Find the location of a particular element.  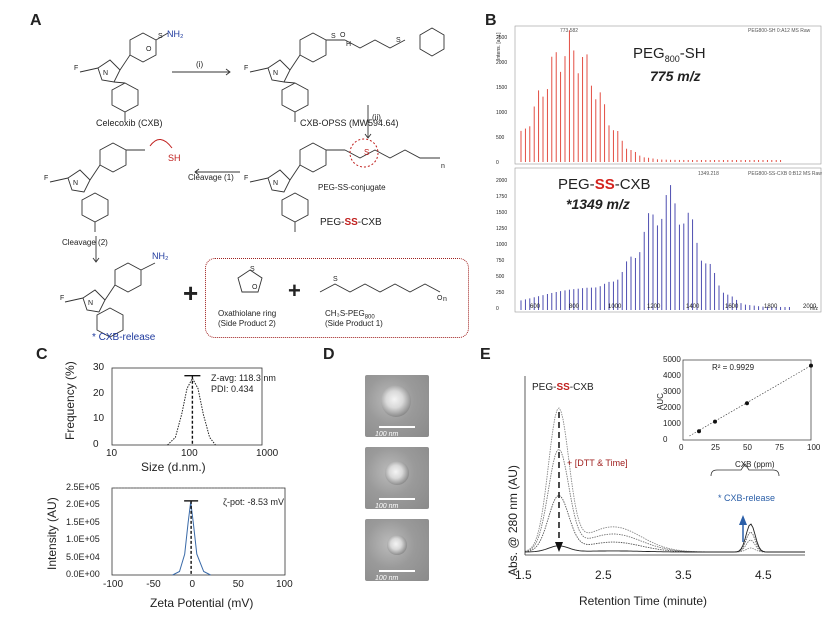

size-x-tick: 100 is located at coordinates (189, 453).